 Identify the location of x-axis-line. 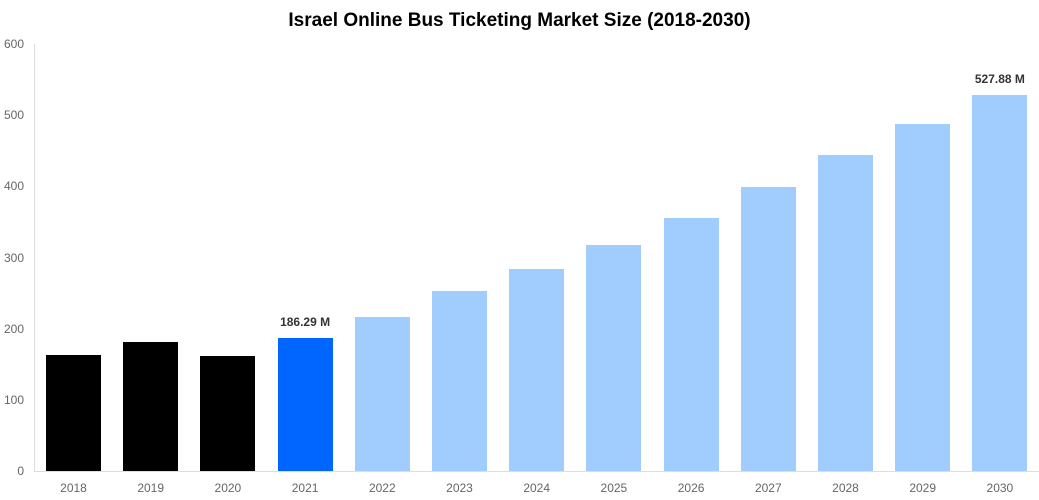
(536, 471).